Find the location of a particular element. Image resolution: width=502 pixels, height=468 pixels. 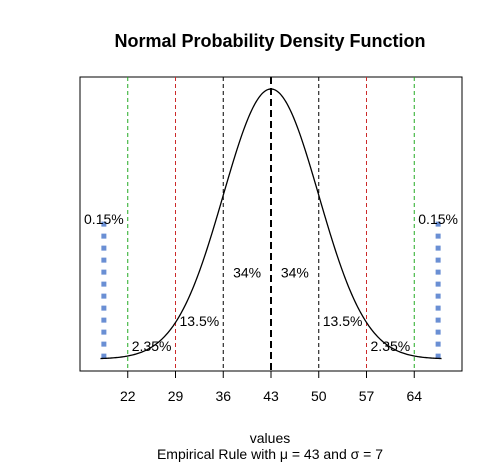

percent-label-0: 34% is located at coordinates (247, 272).